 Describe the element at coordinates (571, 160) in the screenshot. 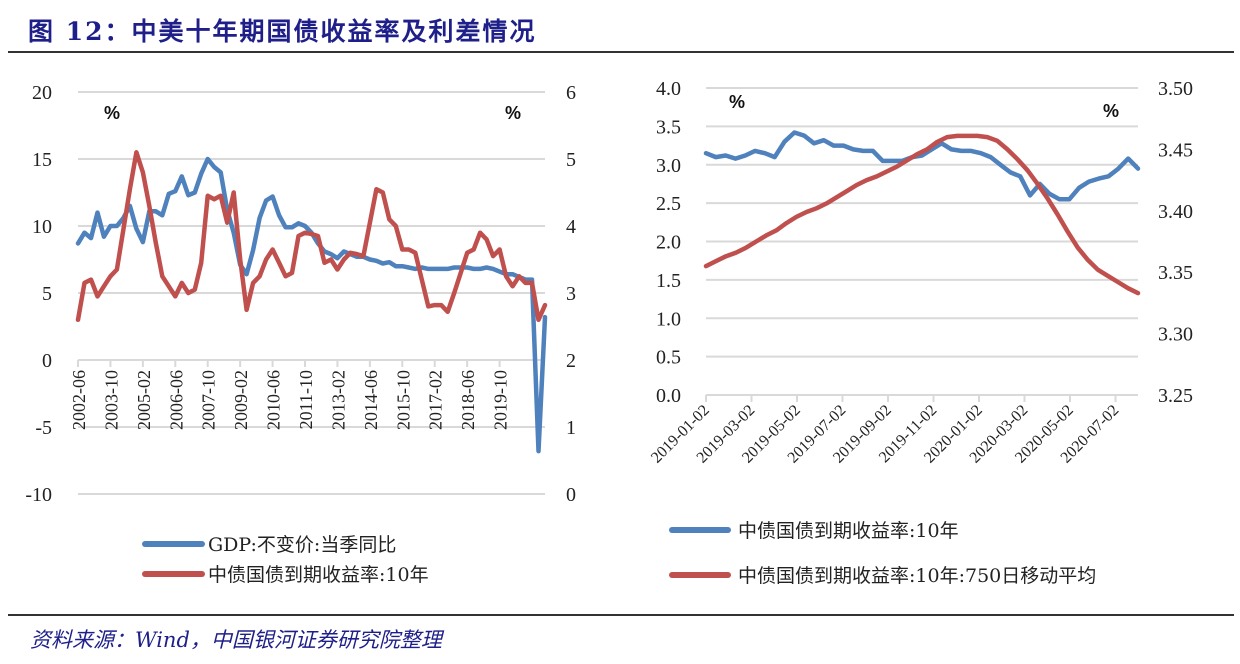

I see `y-tick-right: 5` at that location.